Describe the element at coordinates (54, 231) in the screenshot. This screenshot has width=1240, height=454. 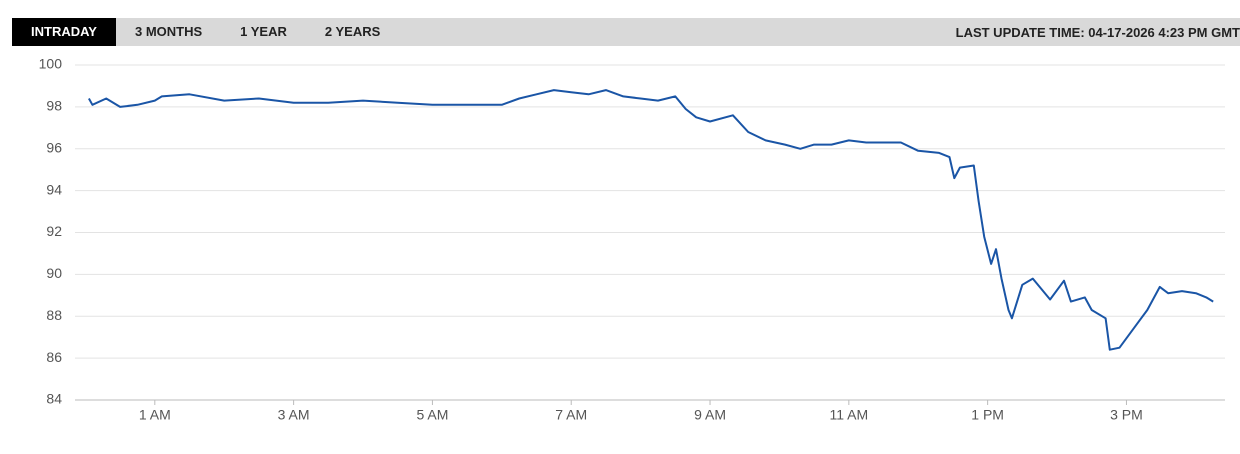
I see `y-tick-label: 92` at that location.